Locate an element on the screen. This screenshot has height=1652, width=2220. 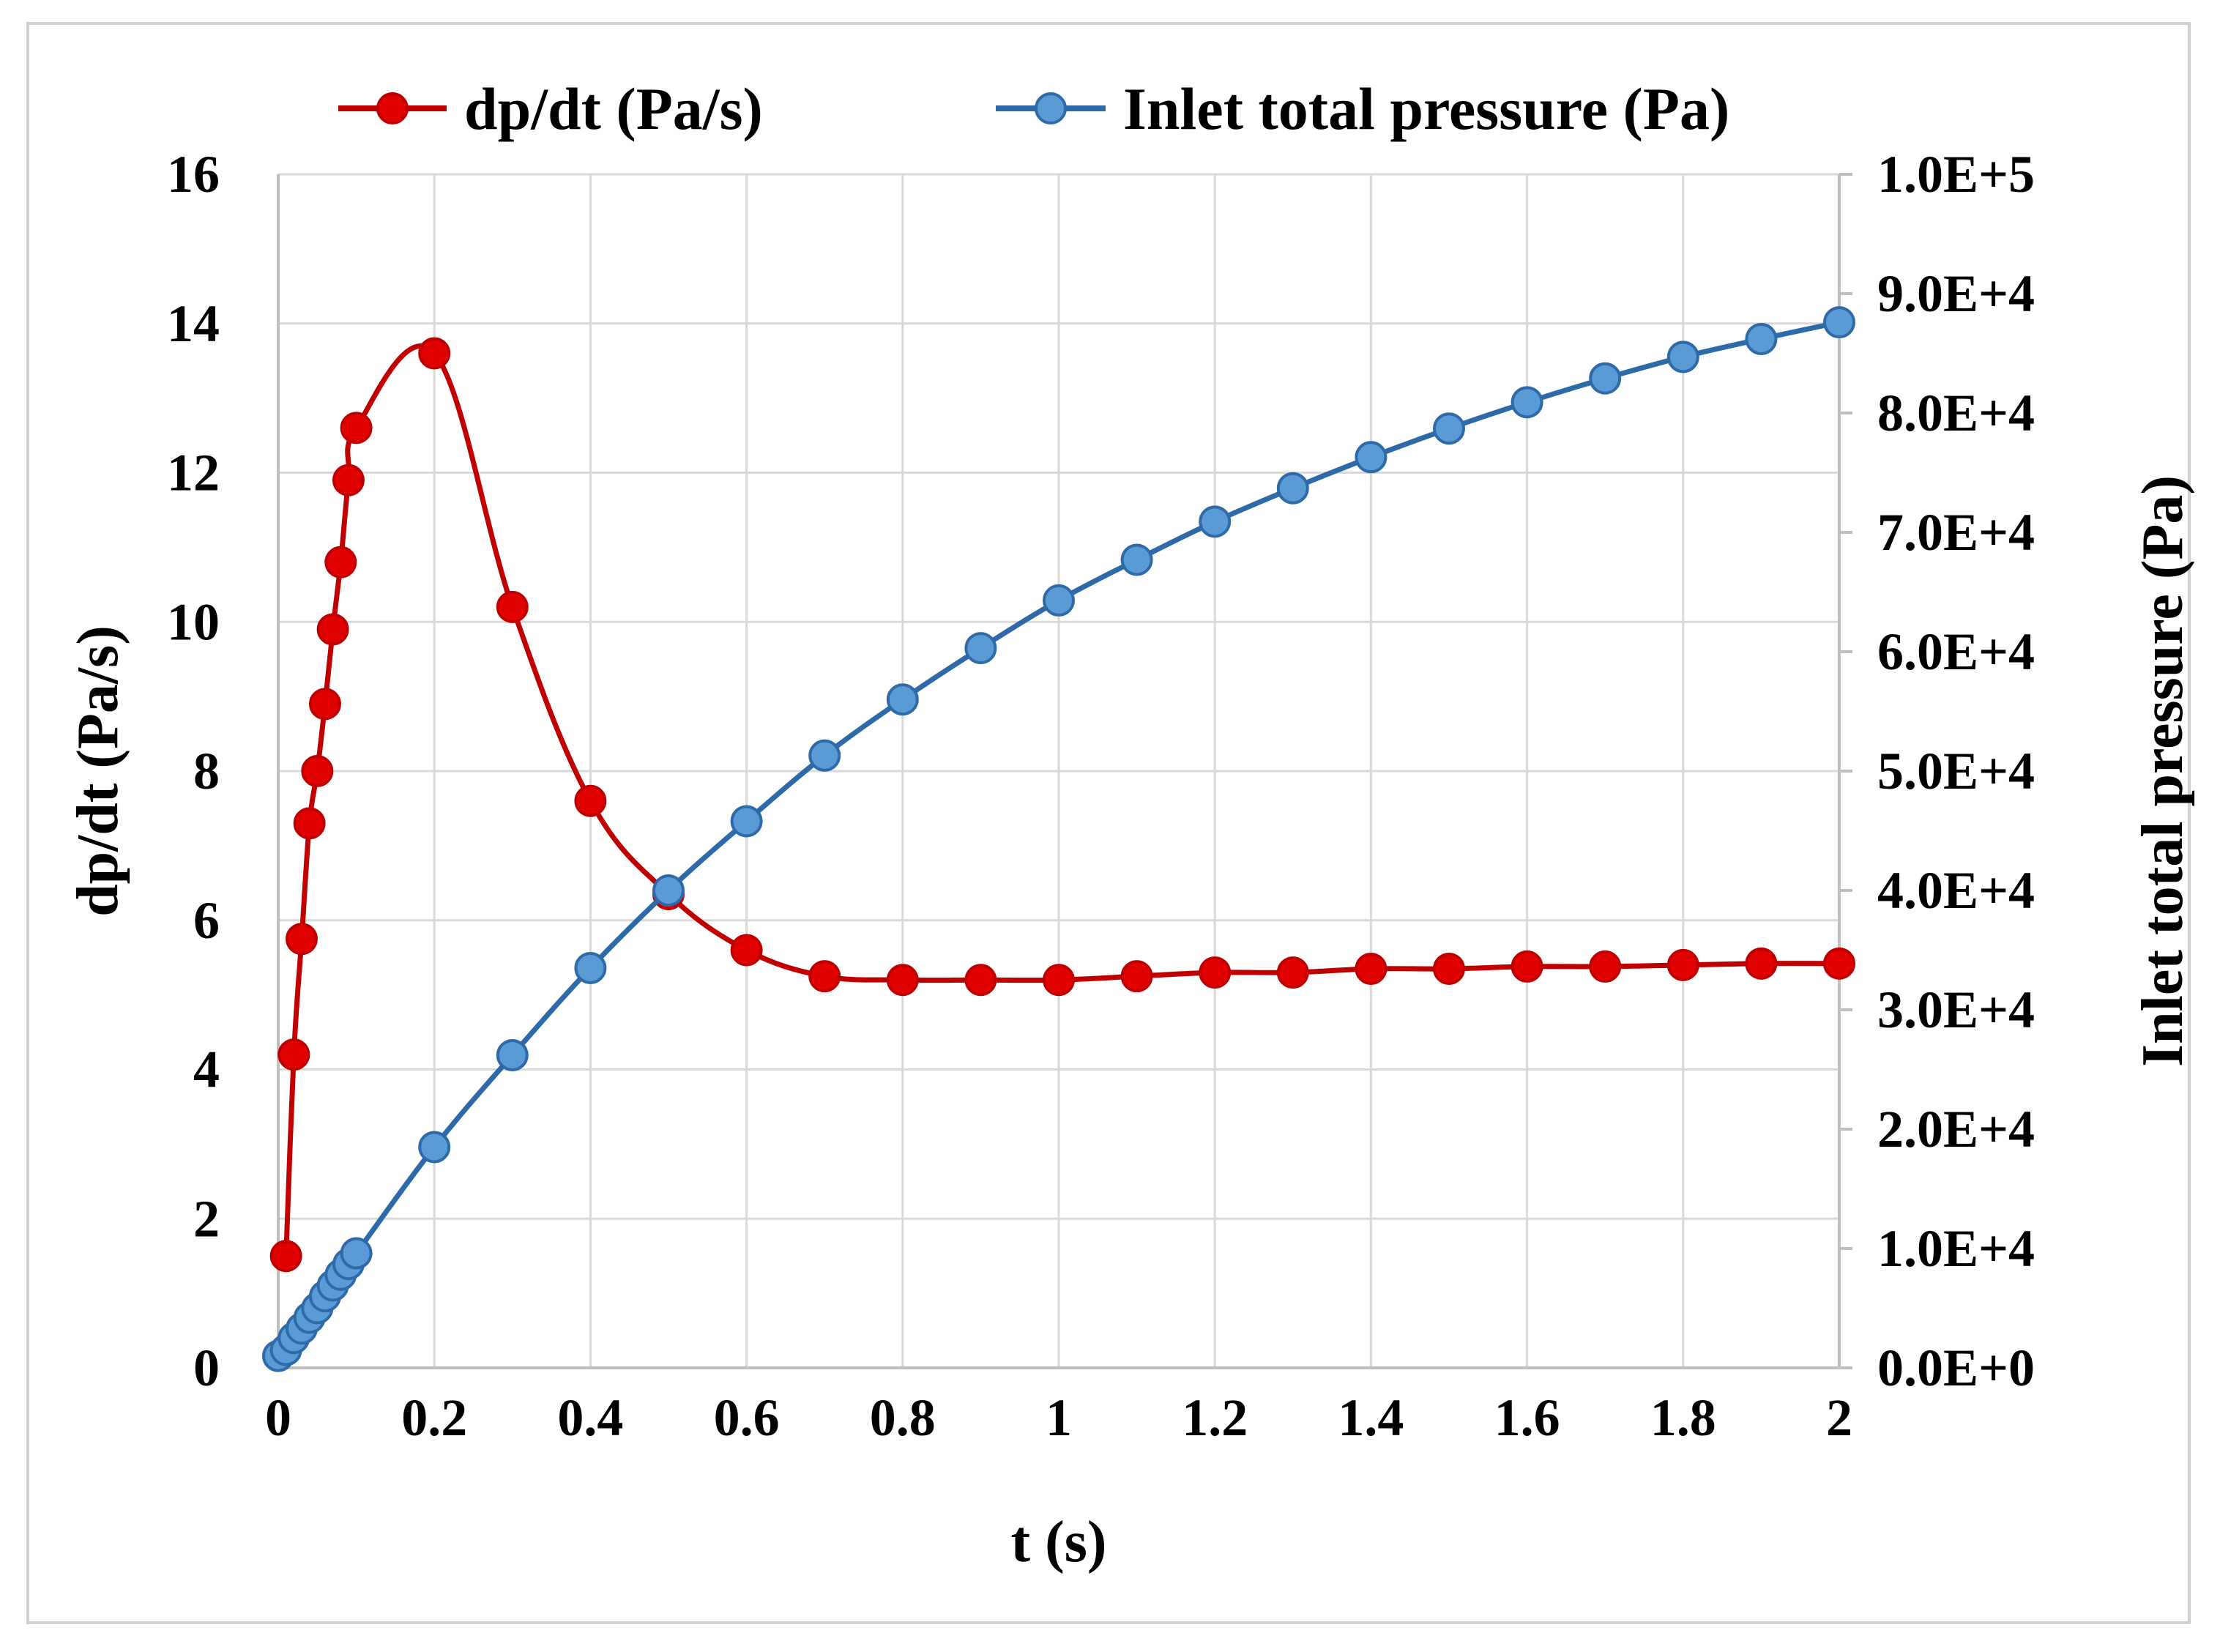
y2-tick-label: 8.0E+4 is located at coordinates (1956, 413).